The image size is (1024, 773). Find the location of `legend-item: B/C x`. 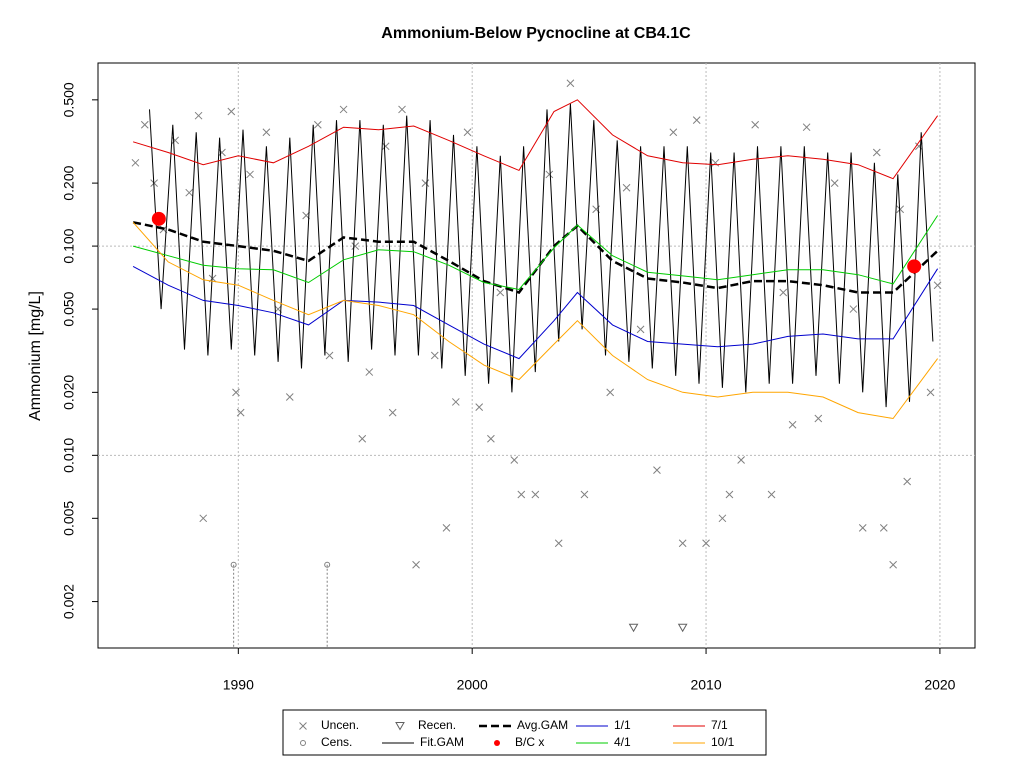

legend-item: B/C x is located at coordinates (519, 742).